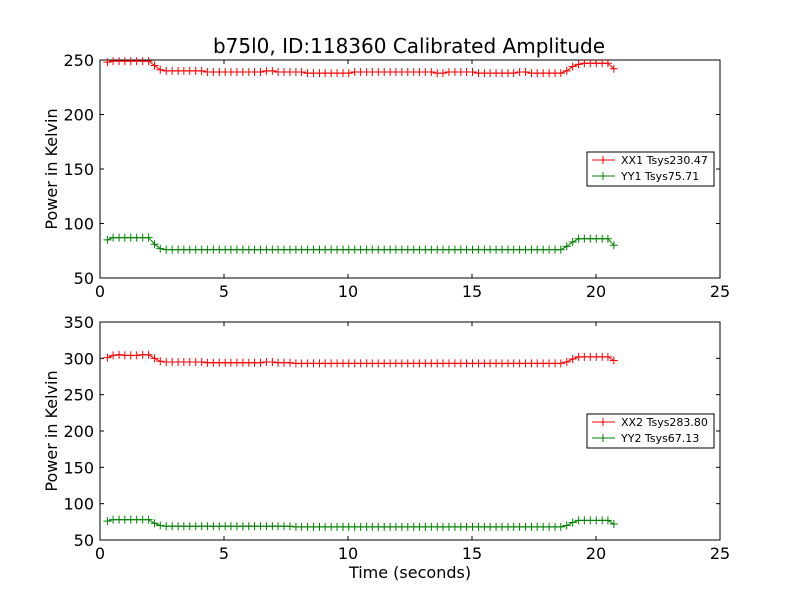 This screenshot has width=800, height=600. Describe the element at coordinates (409, 46) in the screenshot. I see `figure-title: b75l0, ID:118360 Calibrated Amplitude` at that location.